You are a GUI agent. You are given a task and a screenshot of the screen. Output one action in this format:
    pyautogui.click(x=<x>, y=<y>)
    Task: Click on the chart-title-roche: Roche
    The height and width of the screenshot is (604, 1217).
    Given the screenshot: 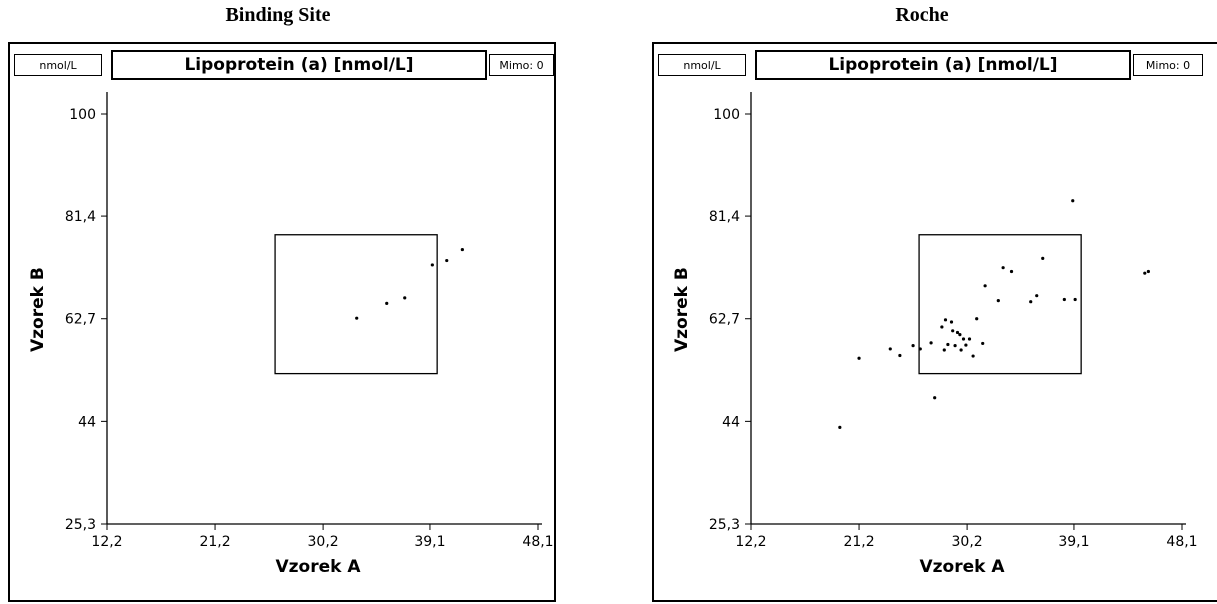 What is the action you would take?
    pyautogui.click(x=922, y=15)
    